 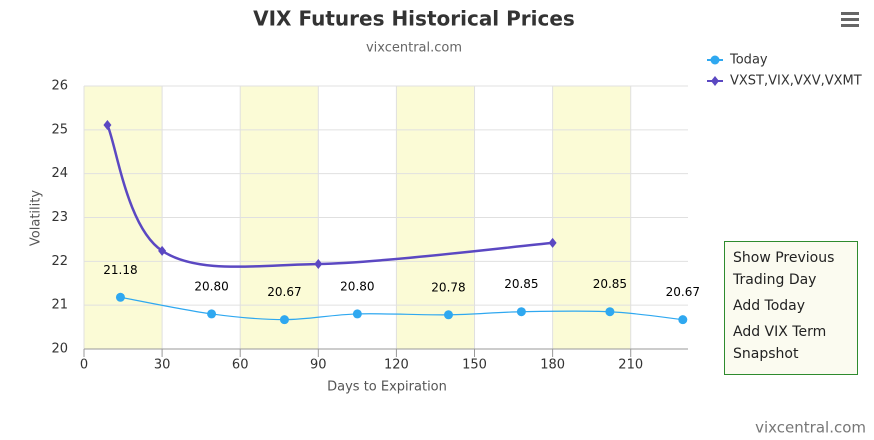 What do you see at coordinates (387, 387) in the screenshot?
I see `x-axis-title: Days to Expiration` at bounding box center [387, 387].